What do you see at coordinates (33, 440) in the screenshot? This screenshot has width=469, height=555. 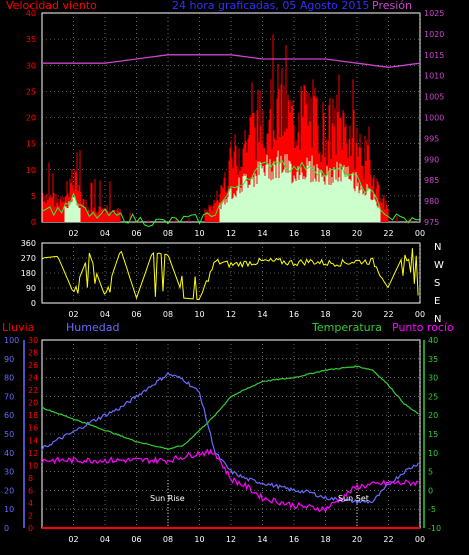 I see `rain-ytick-14: 14` at bounding box center [33, 440].